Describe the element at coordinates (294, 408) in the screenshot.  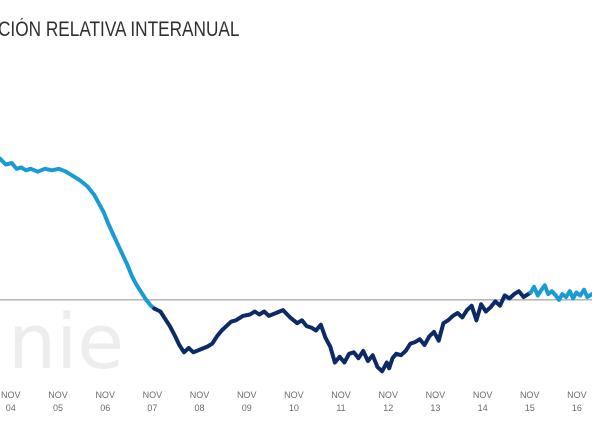
I see `x-tick-label-year-6: 10` at that location.